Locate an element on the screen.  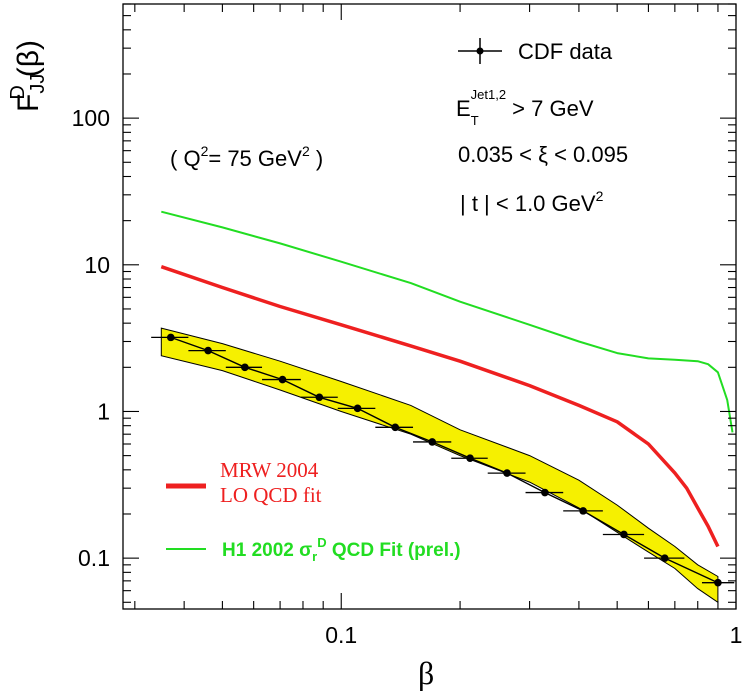
y-axis-label-main: F is located at coordinates (28, 103).